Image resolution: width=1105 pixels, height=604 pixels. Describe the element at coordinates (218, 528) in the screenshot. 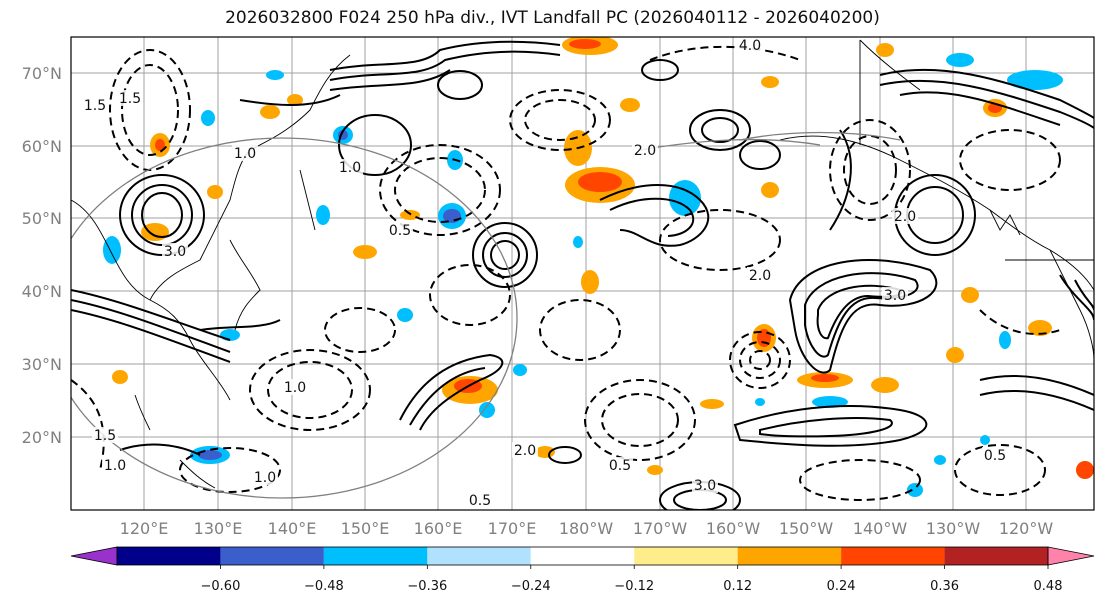

I see `longitude-label: 130°E` at that location.